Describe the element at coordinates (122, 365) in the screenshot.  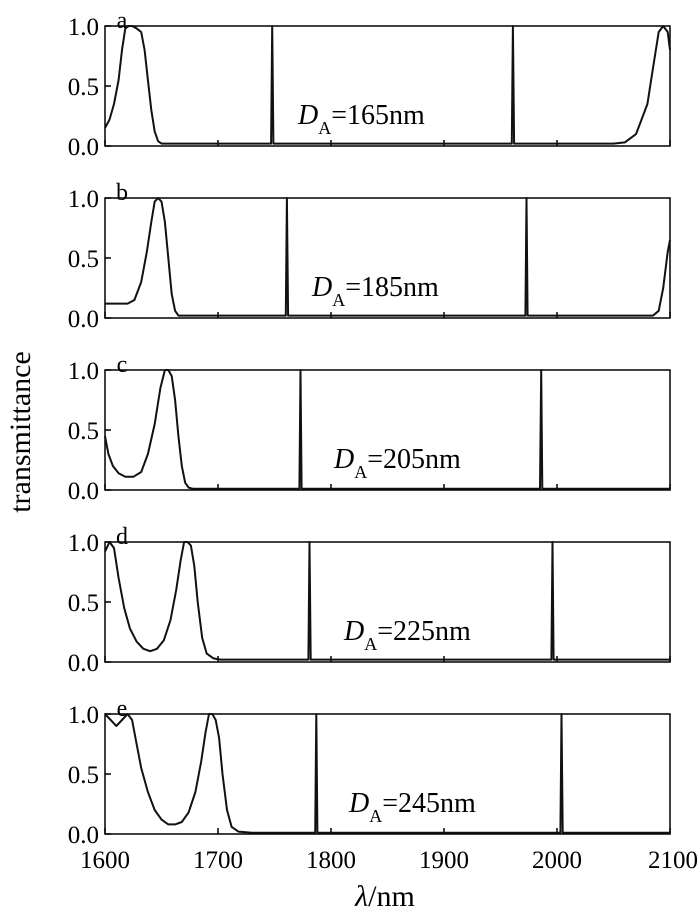
I see `panel-label: c` at that location.